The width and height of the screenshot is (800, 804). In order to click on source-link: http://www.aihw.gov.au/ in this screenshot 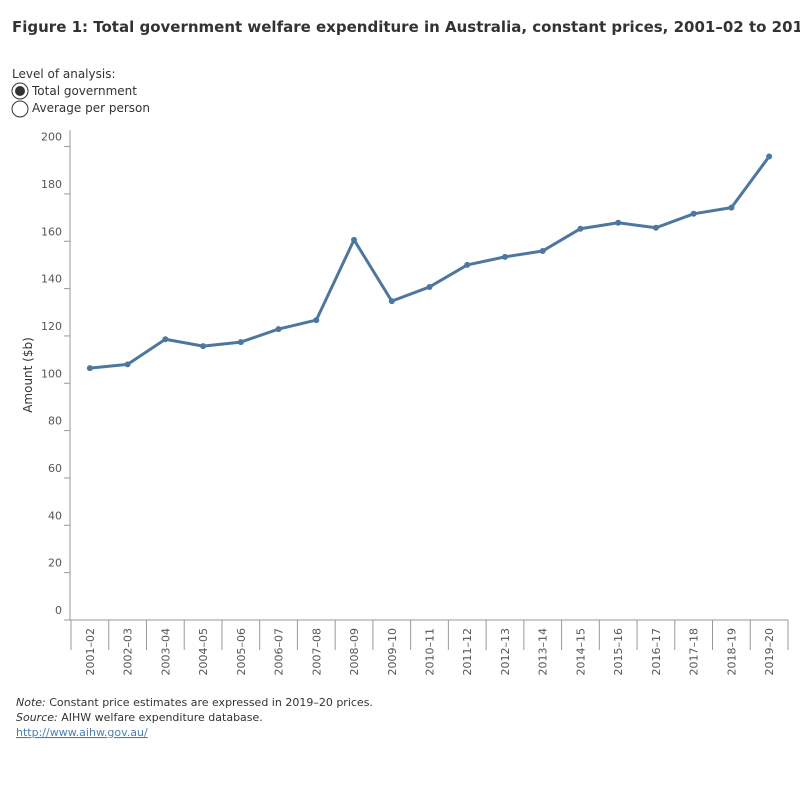, I will do `click(82, 732)`.